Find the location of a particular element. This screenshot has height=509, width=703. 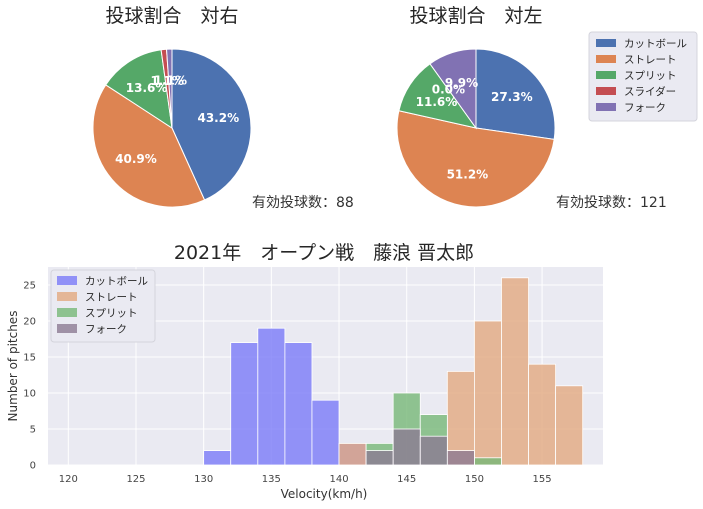

hist-x-tick-5: 145 is located at coordinates (406, 479).